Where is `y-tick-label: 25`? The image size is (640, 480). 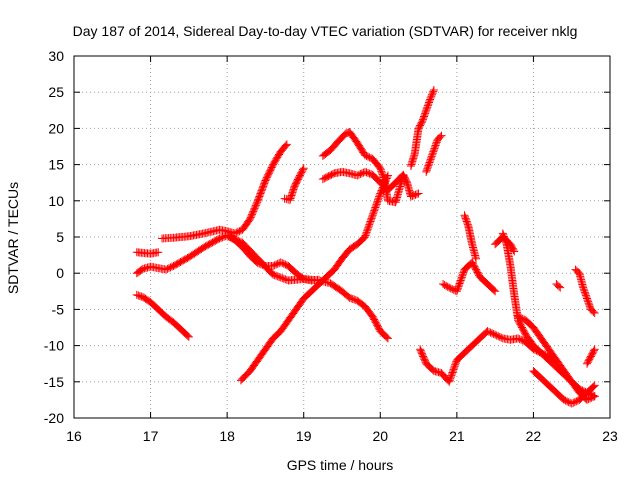 y-tick-label: 25 is located at coordinates (56, 92).